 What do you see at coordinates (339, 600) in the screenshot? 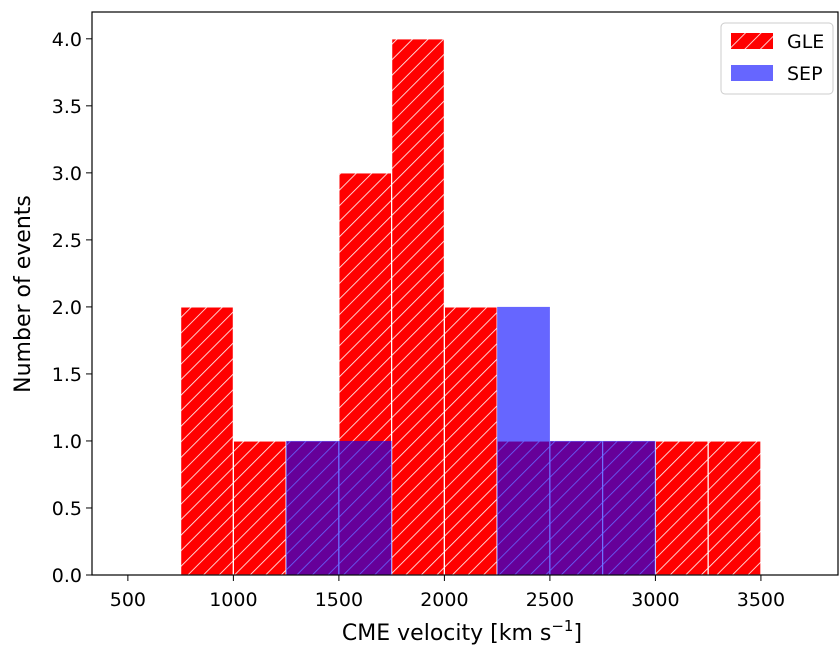
I see `x-tick-label-2: 1500` at bounding box center [339, 600].